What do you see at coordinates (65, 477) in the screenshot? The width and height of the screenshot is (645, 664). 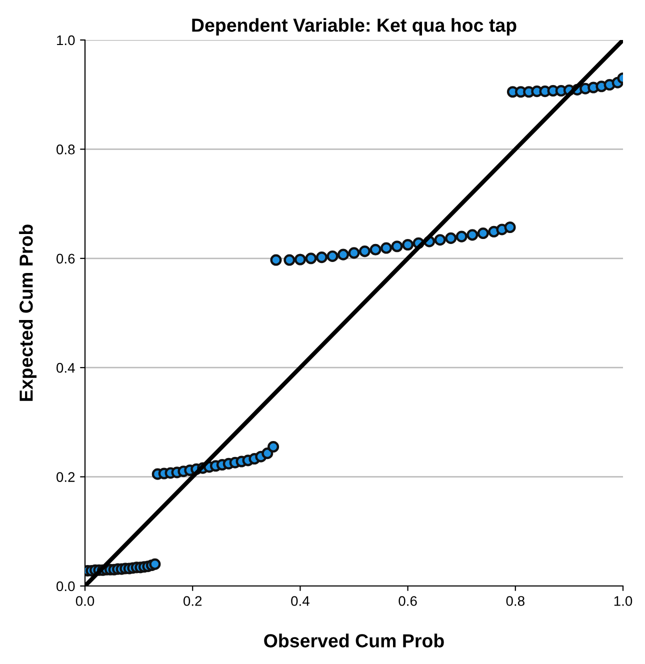 I see `y-tick-label: 0.2` at bounding box center [65, 477].